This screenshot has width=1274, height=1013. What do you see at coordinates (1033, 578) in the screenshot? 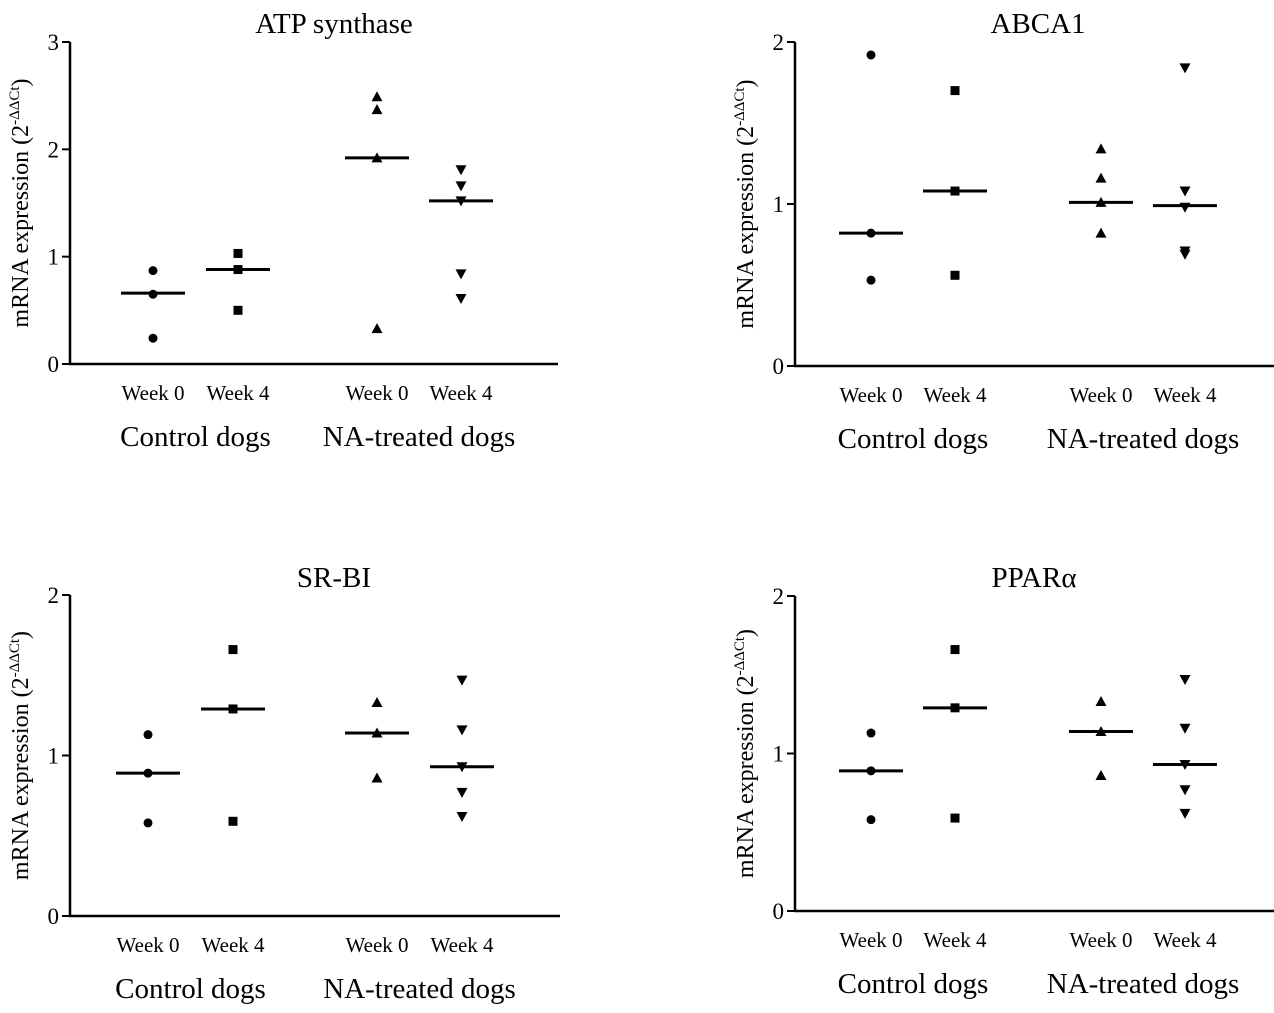
I see `chart-title: PPARα` at bounding box center [1033, 578].